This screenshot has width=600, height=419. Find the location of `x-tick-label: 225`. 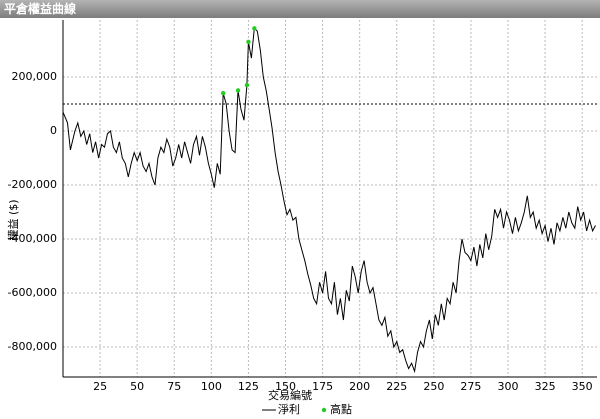

x-tick-label: 225 is located at coordinates (396, 386).